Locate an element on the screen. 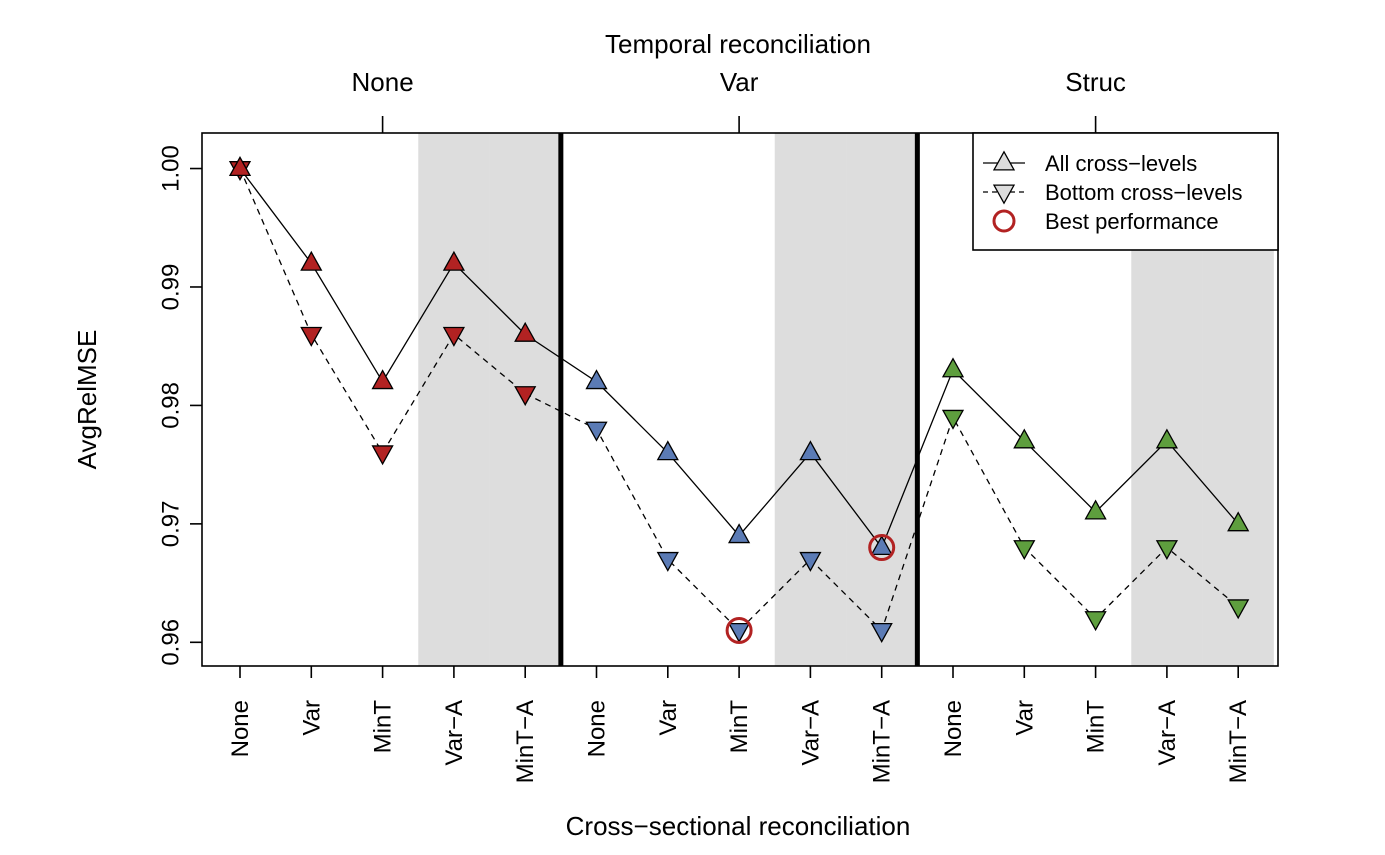 The width and height of the screenshot is (1385, 855). legend-label: Best performance is located at coordinates (1132, 221).